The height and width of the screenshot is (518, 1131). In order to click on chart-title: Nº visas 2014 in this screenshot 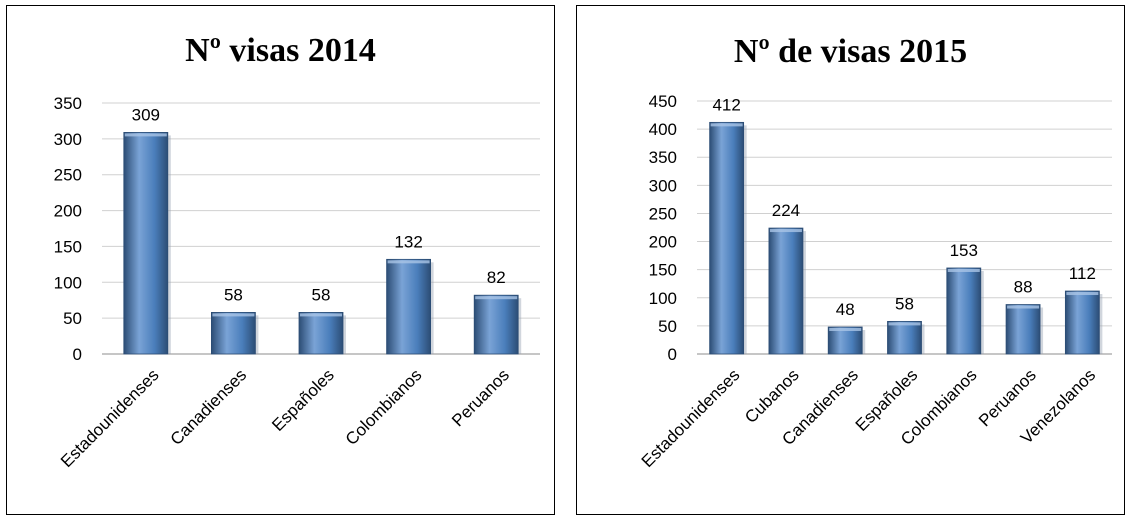, I will do `click(280, 50)`.